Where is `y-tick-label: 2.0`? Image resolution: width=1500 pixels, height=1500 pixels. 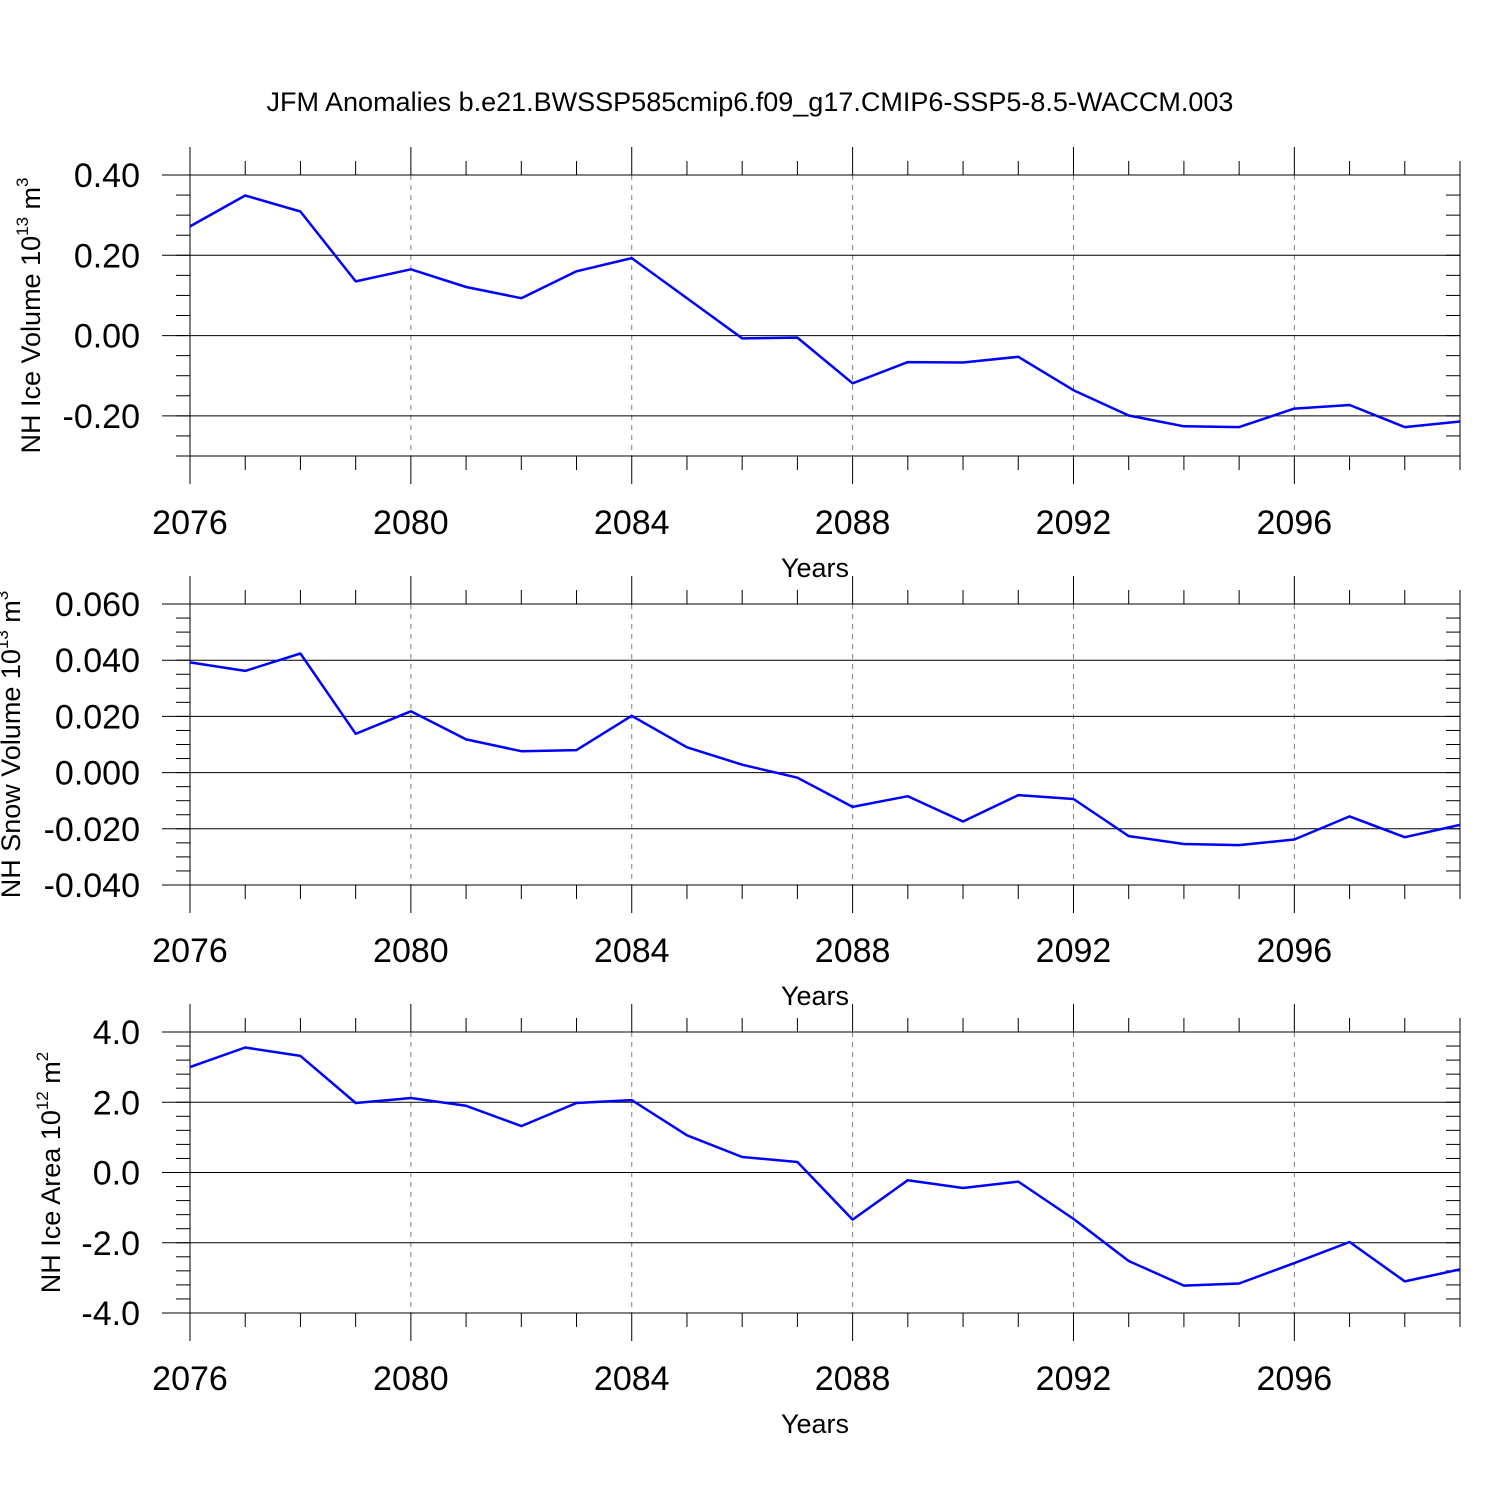 y-tick-label: 2.0 is located at coordinates (116, 1103).